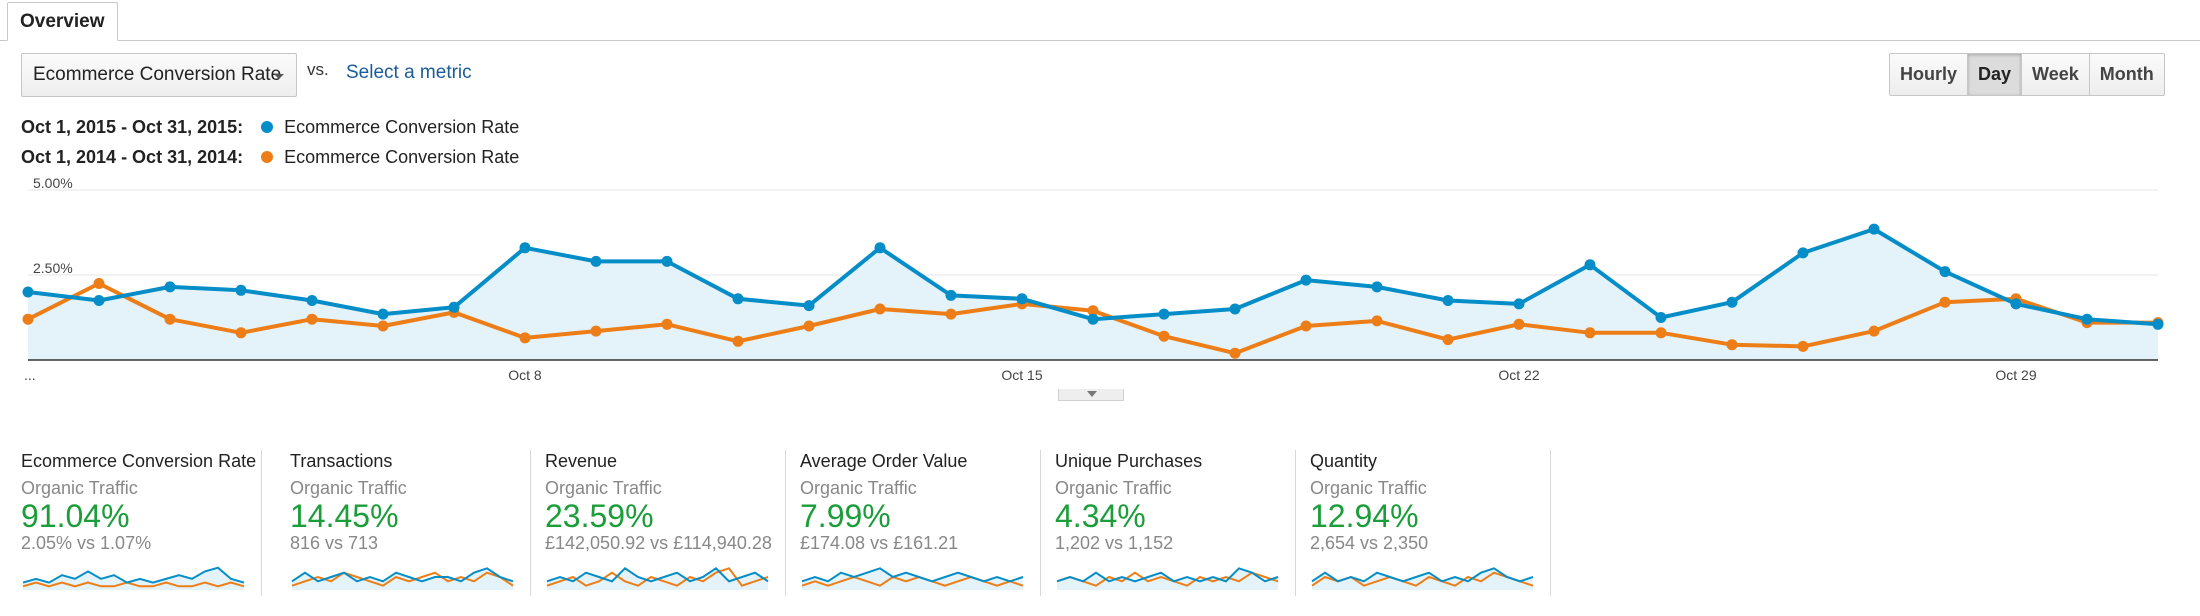 This screenshot has width=2200, height=616. Describe the element at coordinates (1518, 375) in the screenshot. I see `x-tick-label: Oct 22` at that location.